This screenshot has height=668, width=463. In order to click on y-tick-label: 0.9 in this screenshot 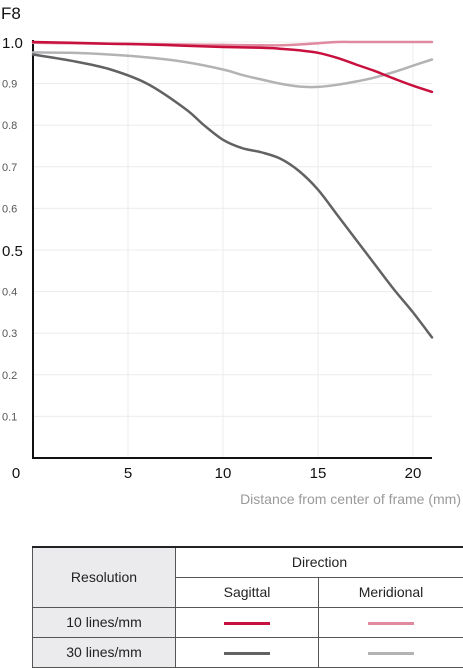, I will do `click(9, 85)`.